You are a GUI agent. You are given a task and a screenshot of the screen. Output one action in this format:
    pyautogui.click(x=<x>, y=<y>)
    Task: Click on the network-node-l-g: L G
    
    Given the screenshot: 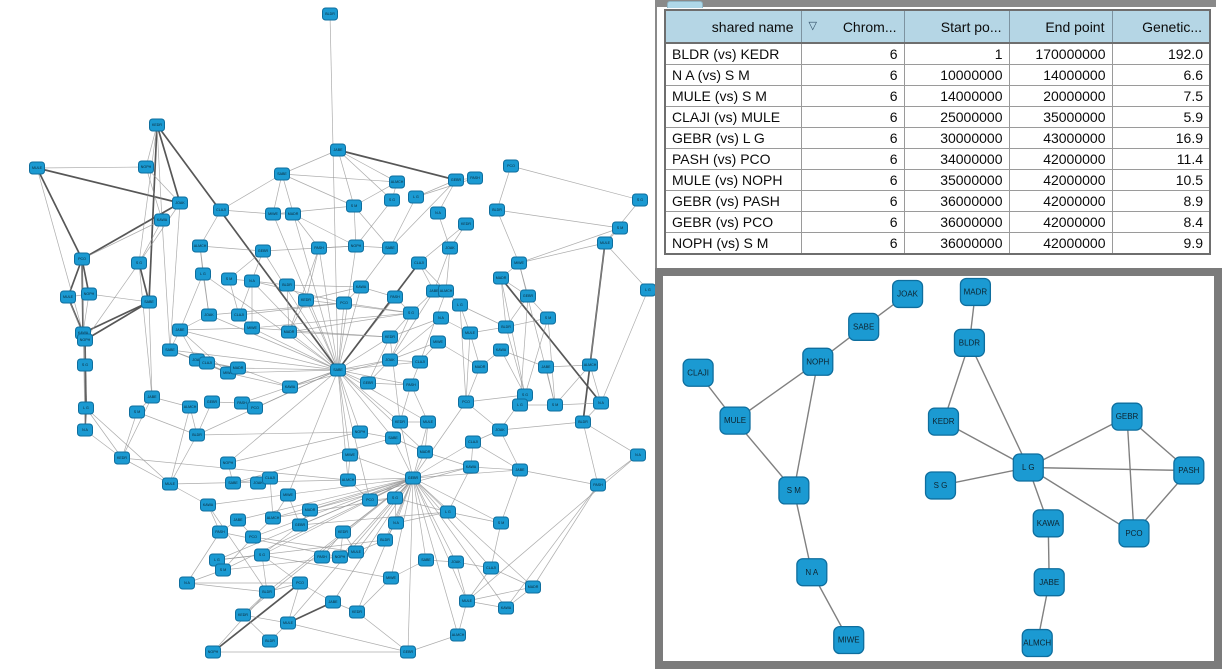 What is the action you would take?
    pyautogui.click(x=1028, y=467)
    